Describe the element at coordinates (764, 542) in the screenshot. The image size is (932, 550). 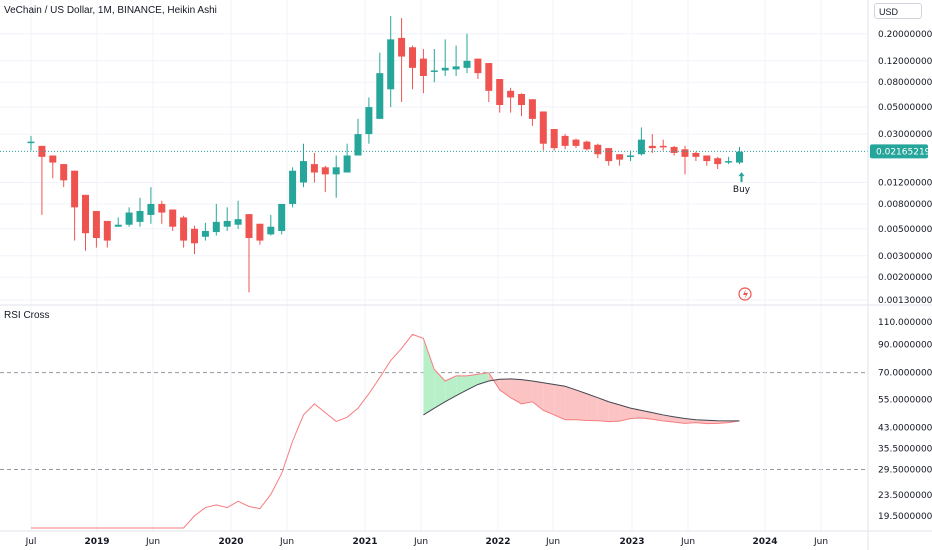
I see `time-tick-label: 2024` at that location.